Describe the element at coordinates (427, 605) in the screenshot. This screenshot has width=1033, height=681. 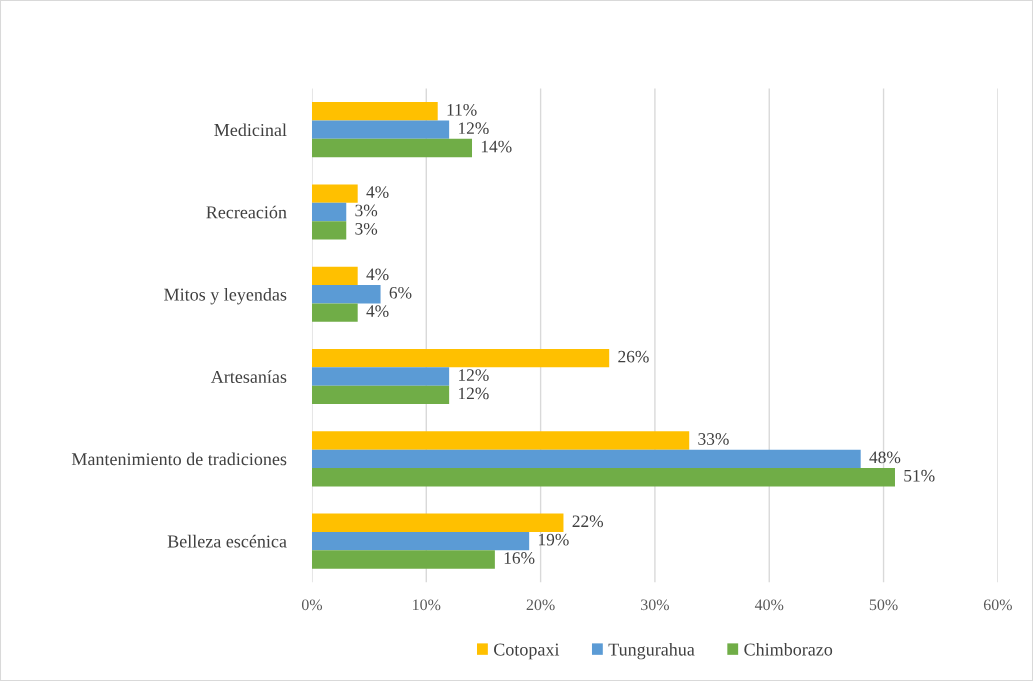
I see `x-tick-label: 10%` at that location.